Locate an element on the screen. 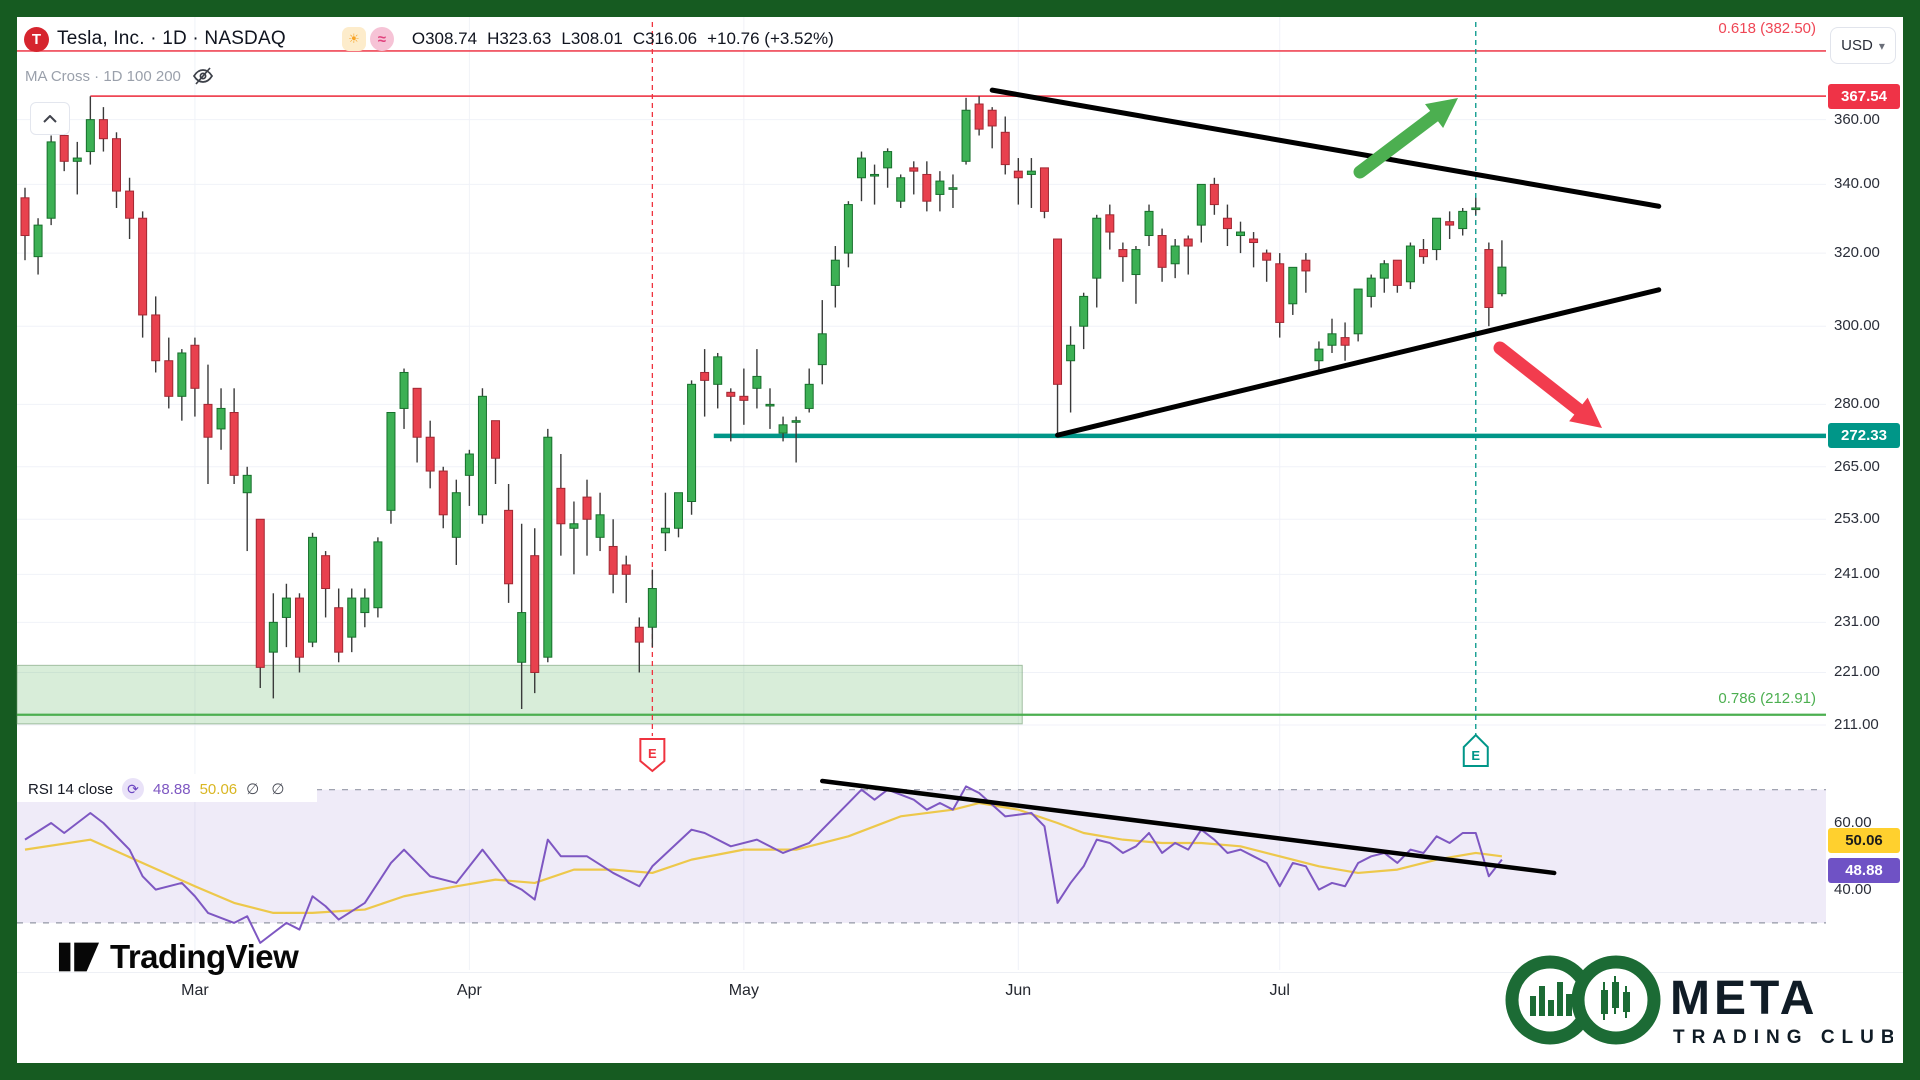 The image size is (1920, 1080). rsi-value: 48.88 is located at coordinates (172, 789).